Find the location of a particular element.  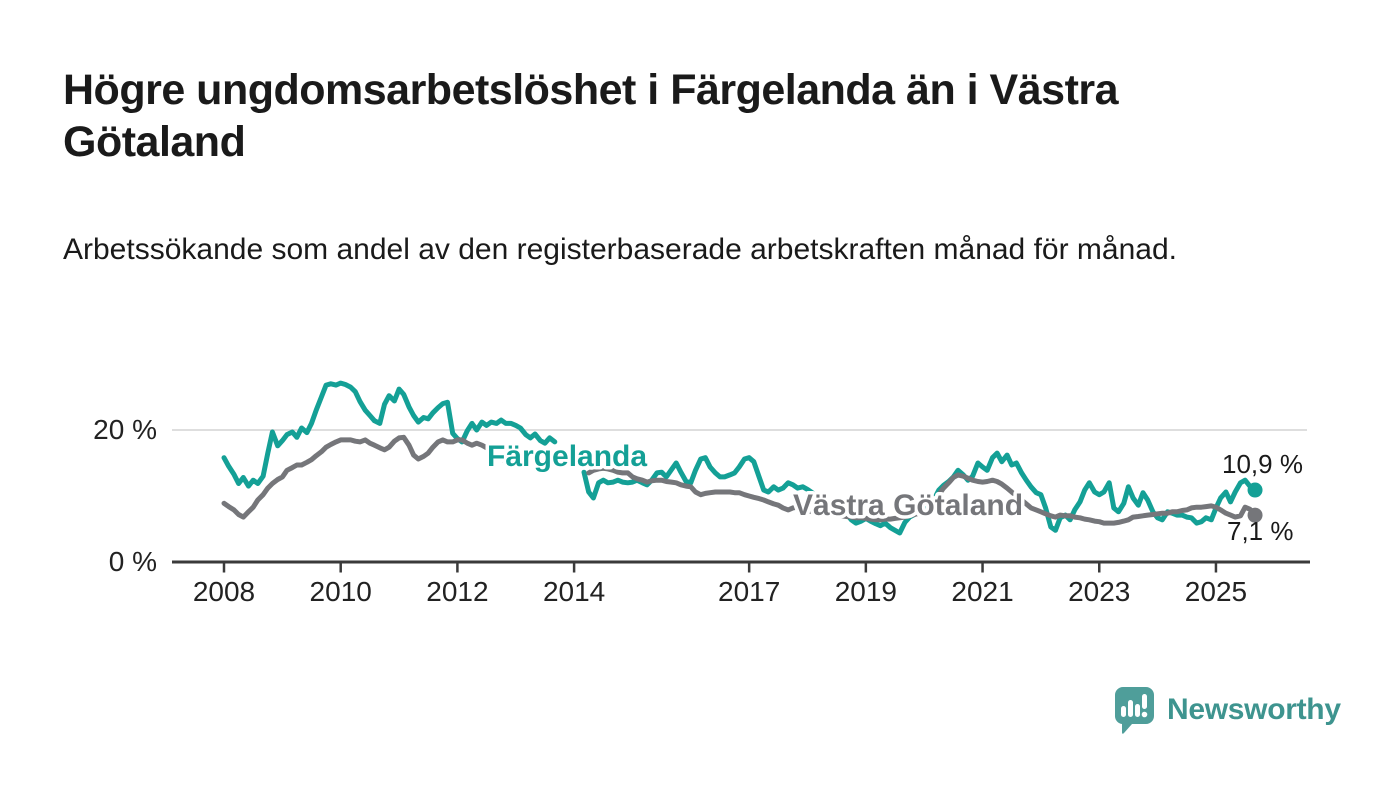

series-end-dot-v-stra-g-taland is located at coordinates (1255, 515).